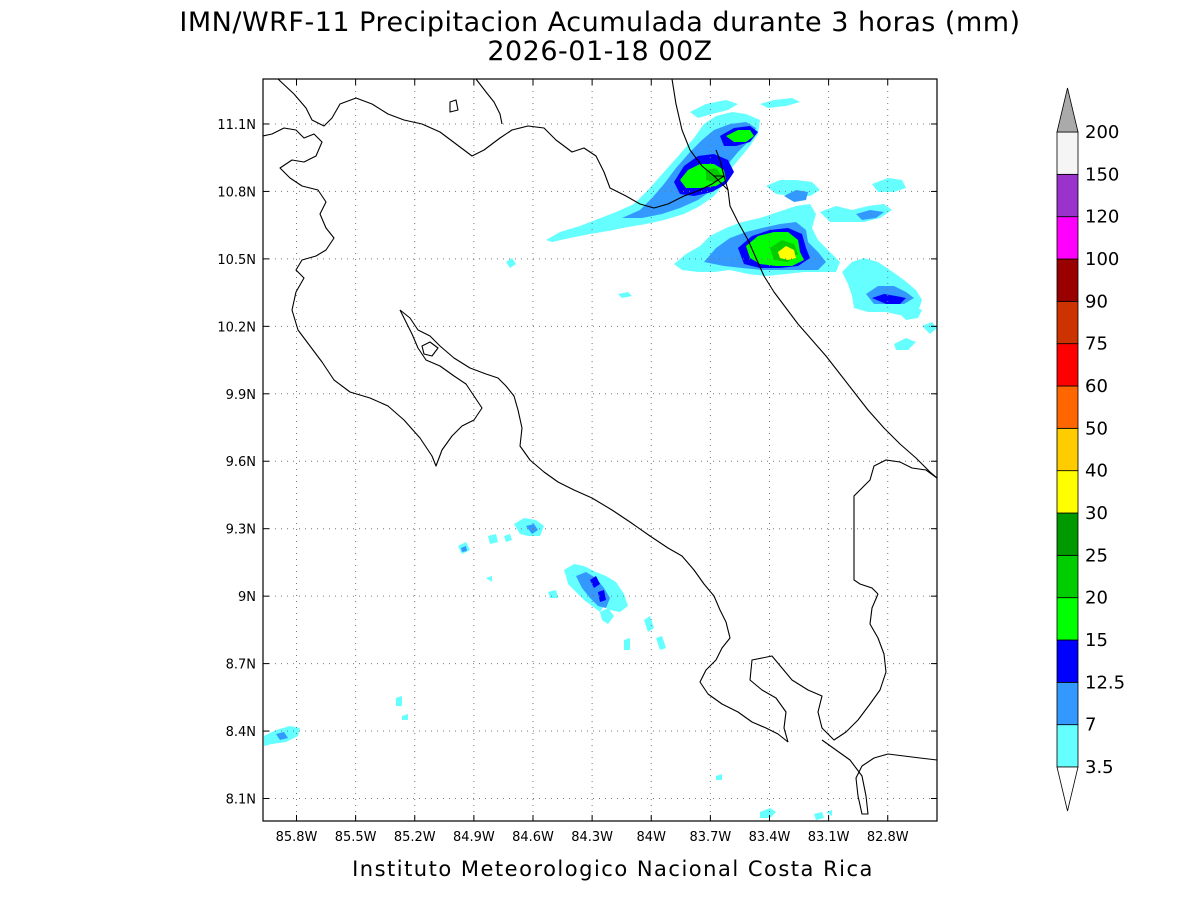  Describe the element at coordinates (489, 102) in the screenshot. I see `coast-nicaragua-north-shore` at that location.